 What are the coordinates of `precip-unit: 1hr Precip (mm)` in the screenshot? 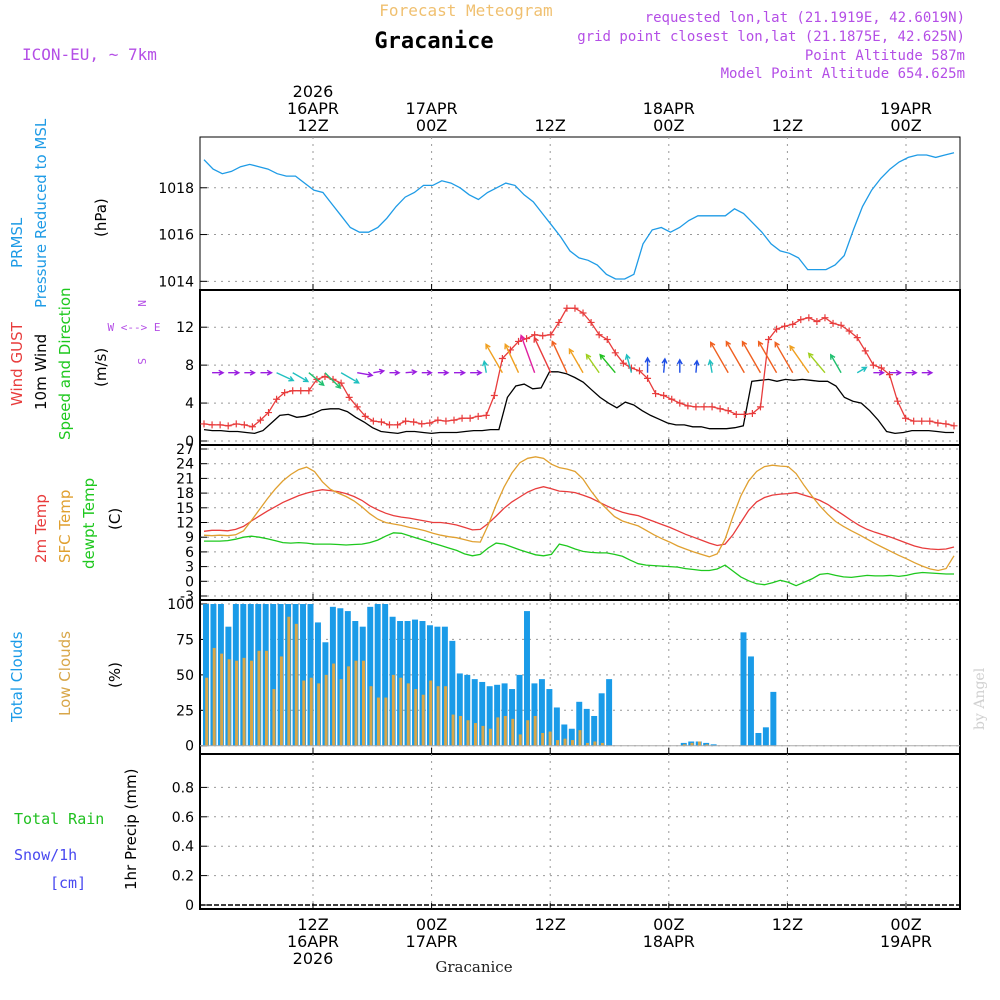 It's located at (131, 829).